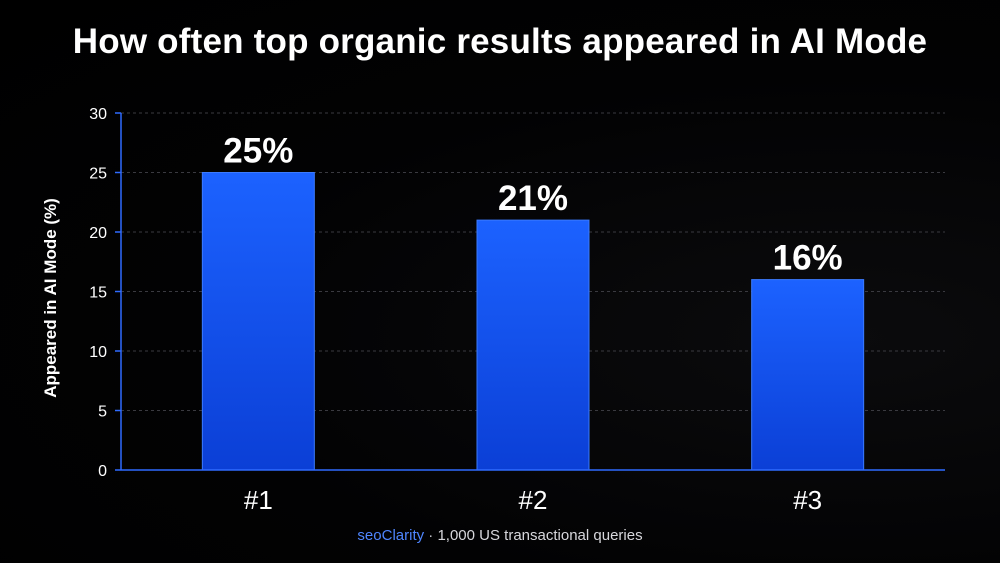  I want to click on y-tick-label: 20, so click(98, 233).